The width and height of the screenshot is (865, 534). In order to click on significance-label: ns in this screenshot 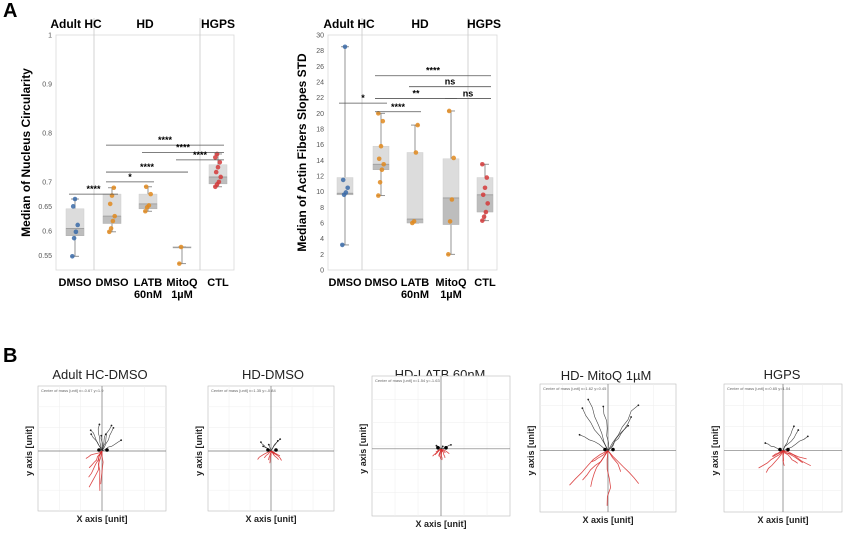, I will do `click(468, 93)`.